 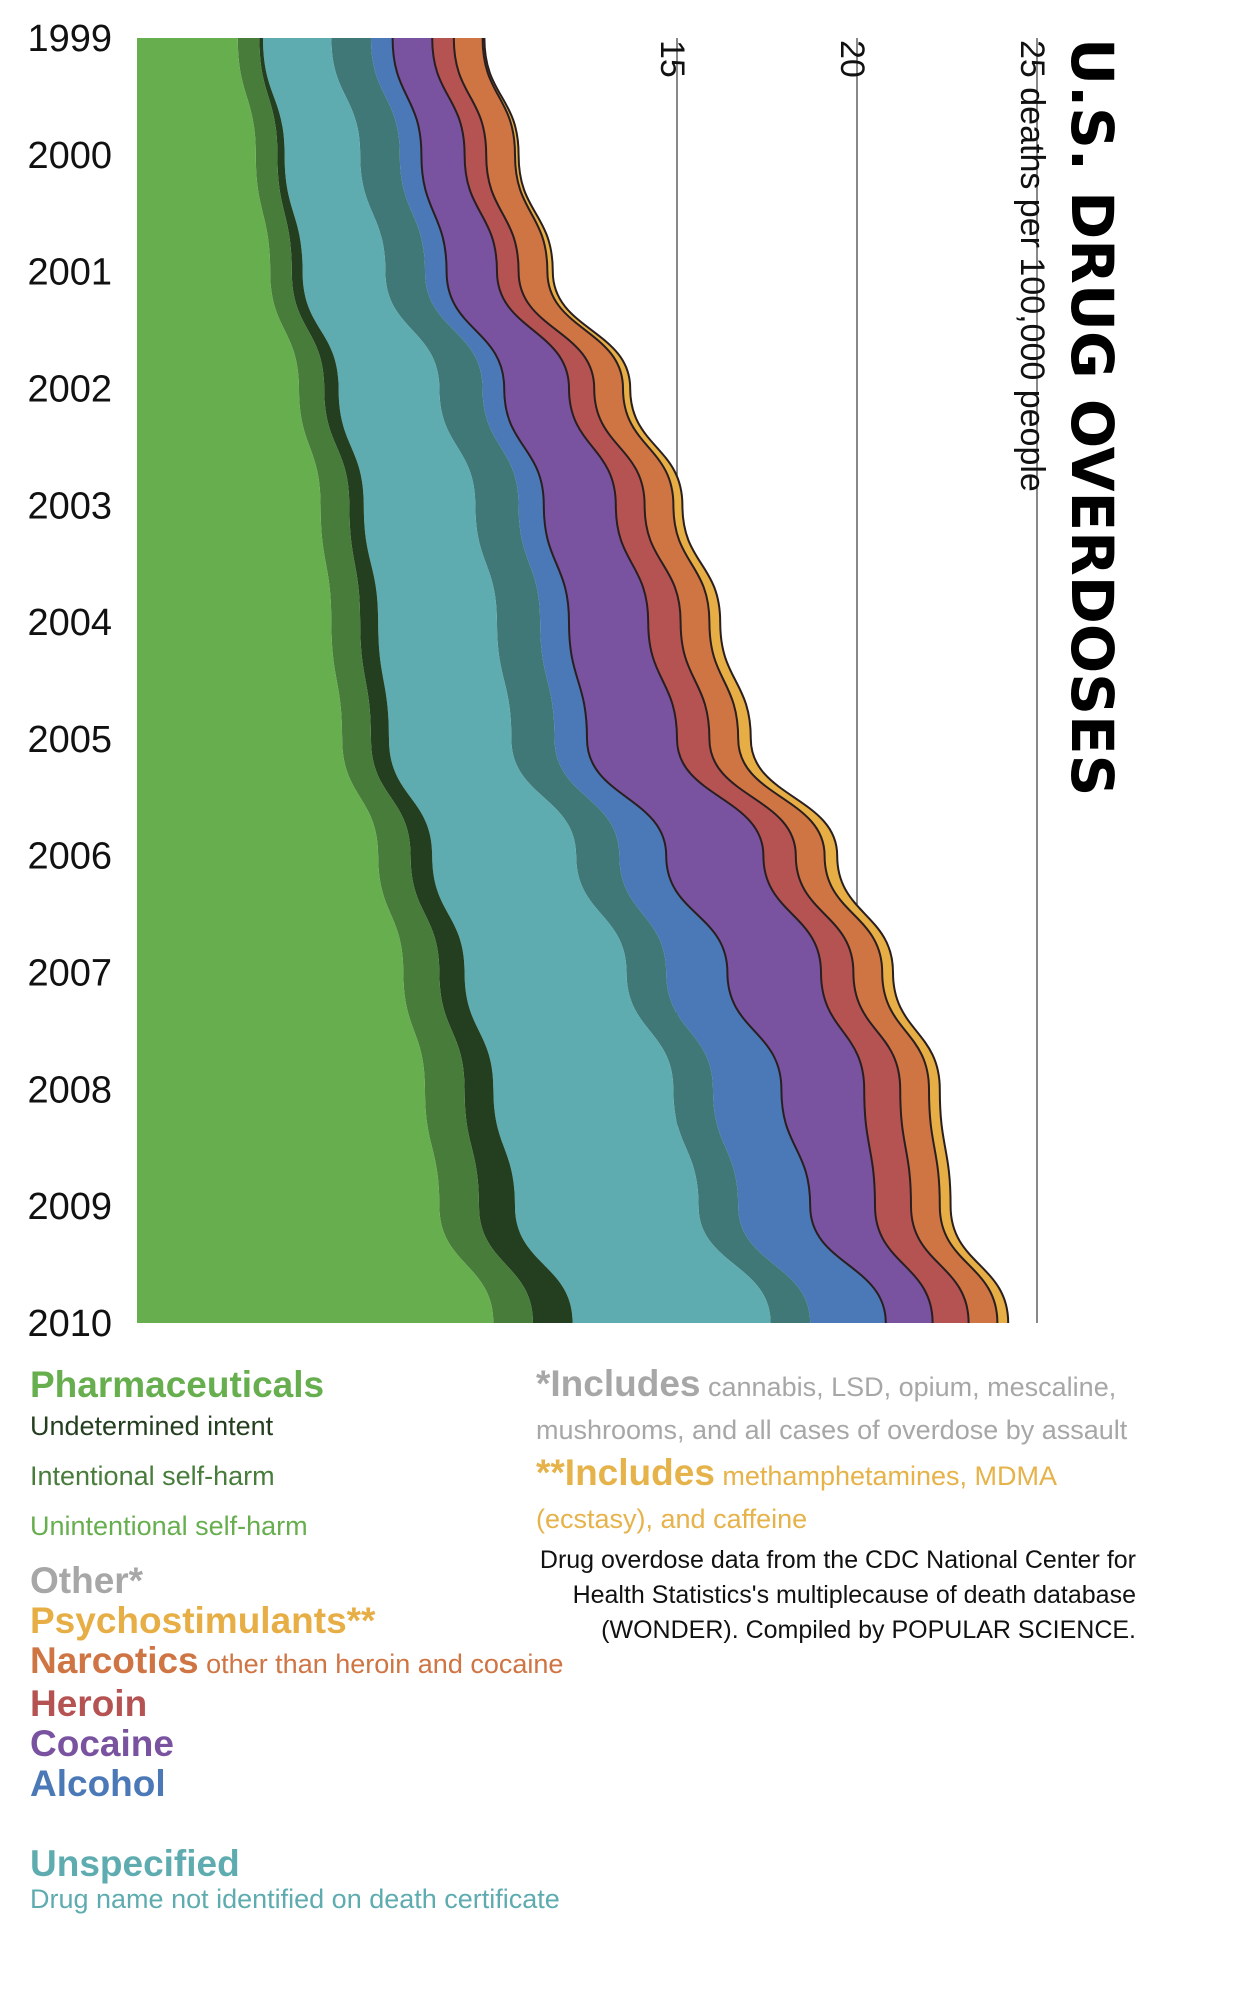 I want to click on legend-cocaine: Cocaine, so click(x=102, y=1743).